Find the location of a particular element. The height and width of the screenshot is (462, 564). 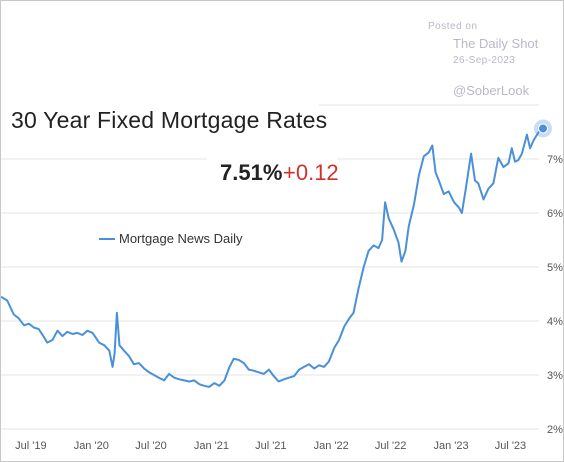

x-tick-label: Jul '20 is located at coordinates (150, 446).